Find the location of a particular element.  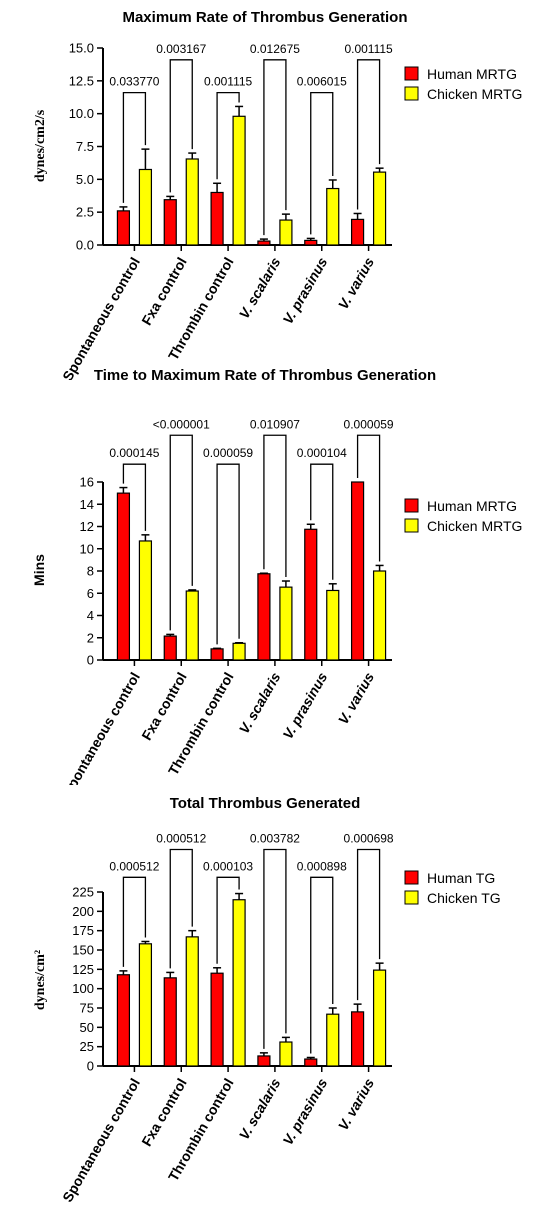

p-value-label: 0.000145 is located at coordinates (134, 453).